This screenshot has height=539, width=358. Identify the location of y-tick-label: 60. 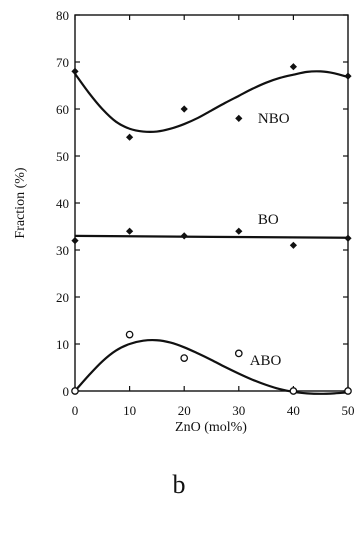
(62, 109).